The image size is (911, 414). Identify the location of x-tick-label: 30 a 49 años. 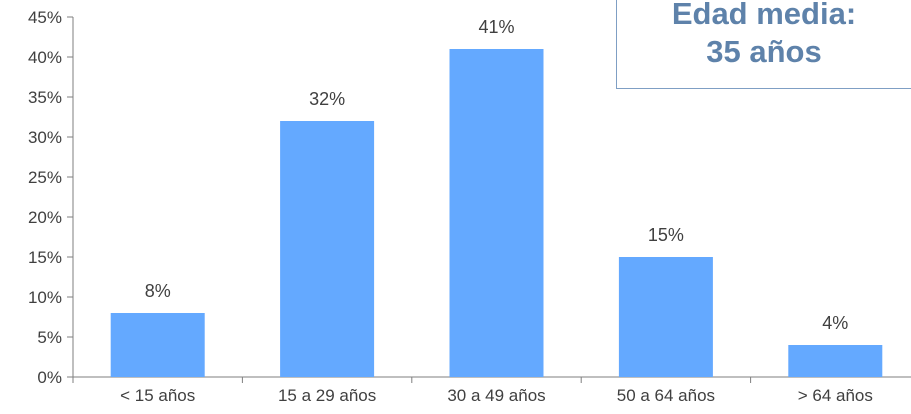
(496, 395).